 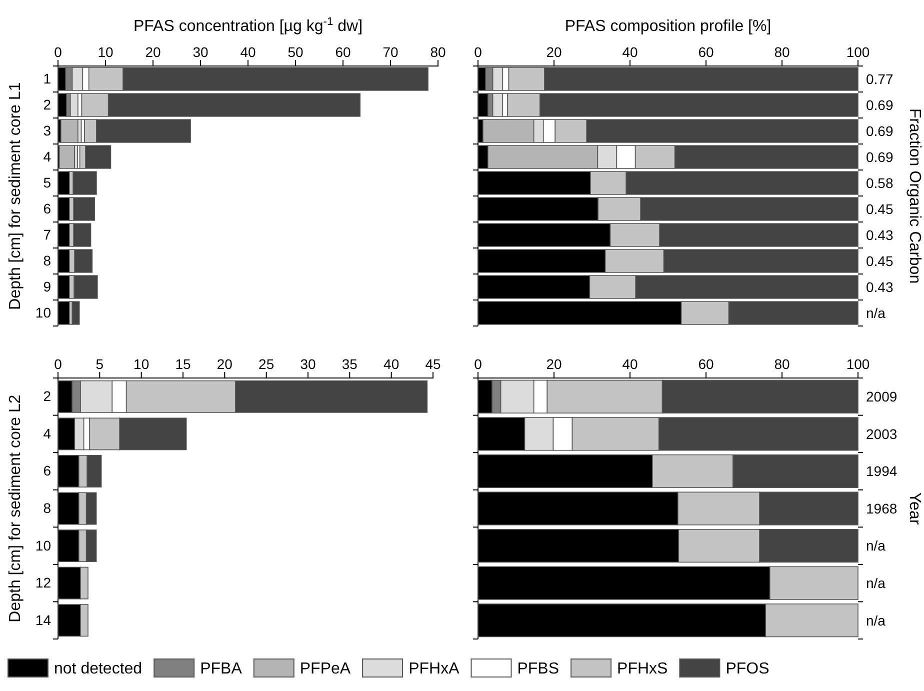 What do you see at coordinates (882, 508) in the screenshot?
I see `text: 1968` at bounding box center [882, 508].